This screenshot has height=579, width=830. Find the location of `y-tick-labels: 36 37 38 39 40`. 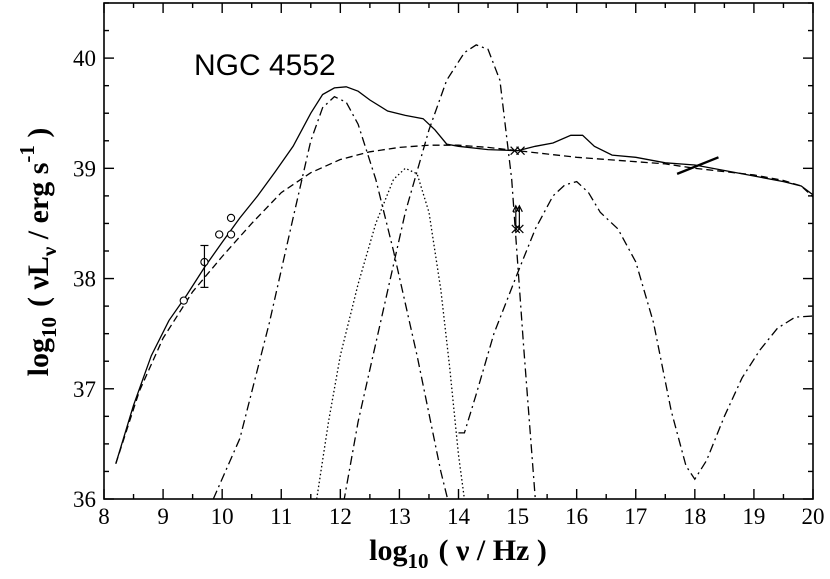

y-tick-labels: 36 37 38 39 40 is located at coordinates (84, 279).